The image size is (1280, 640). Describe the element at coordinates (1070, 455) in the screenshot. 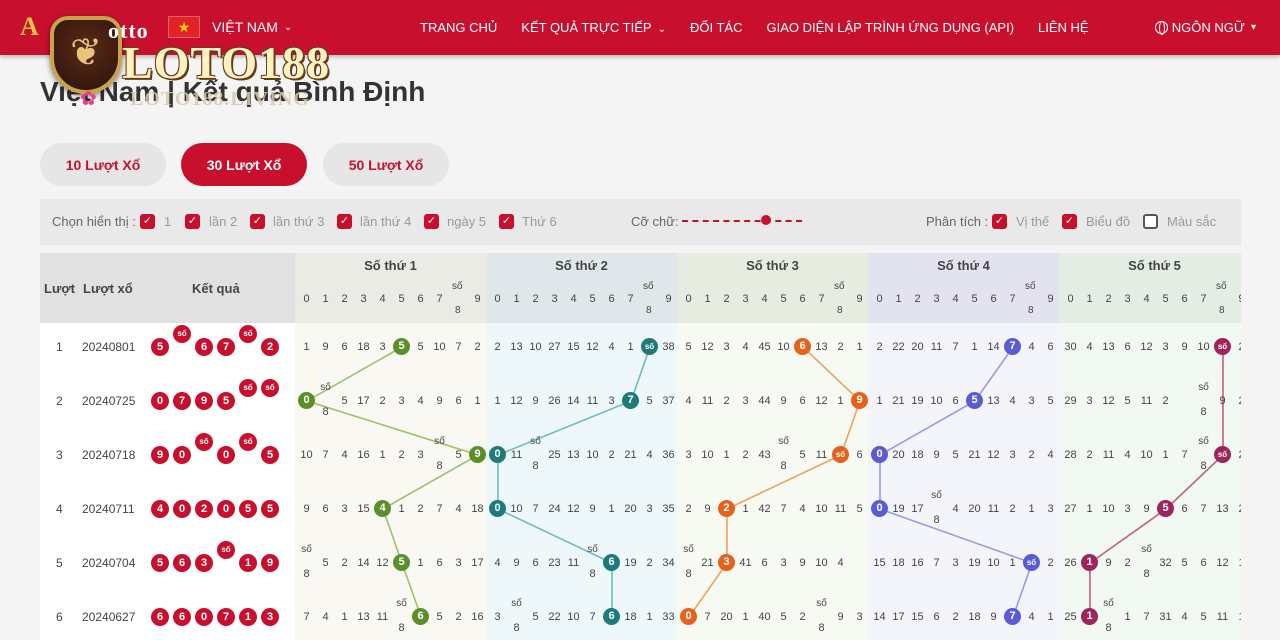

I see `count-cell: 28` at that location.